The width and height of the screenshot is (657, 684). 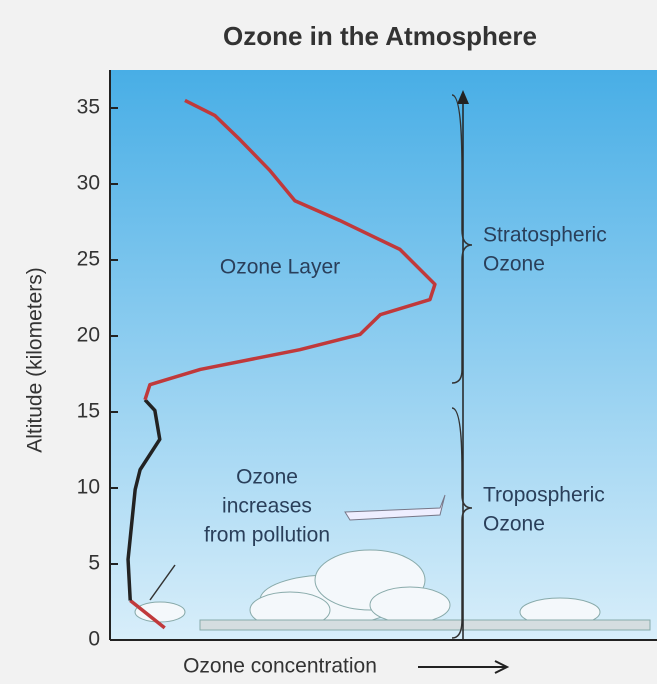 What do you see at coordinates (280, 267) in the screenshot?
I see `annotation: Ozone Layer` at bounding box center [280, 267].